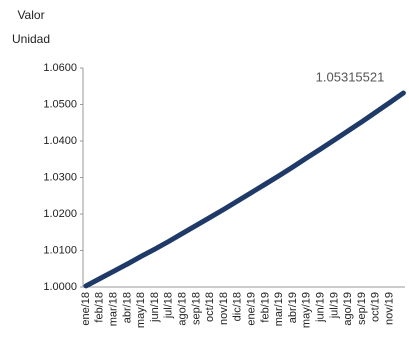 This screenshot has height=343, width=409. What do you see at coordinates (265, 307) in the screenshot?
I see `x-tick-label: feb/19` at bounding box center [265, 307].